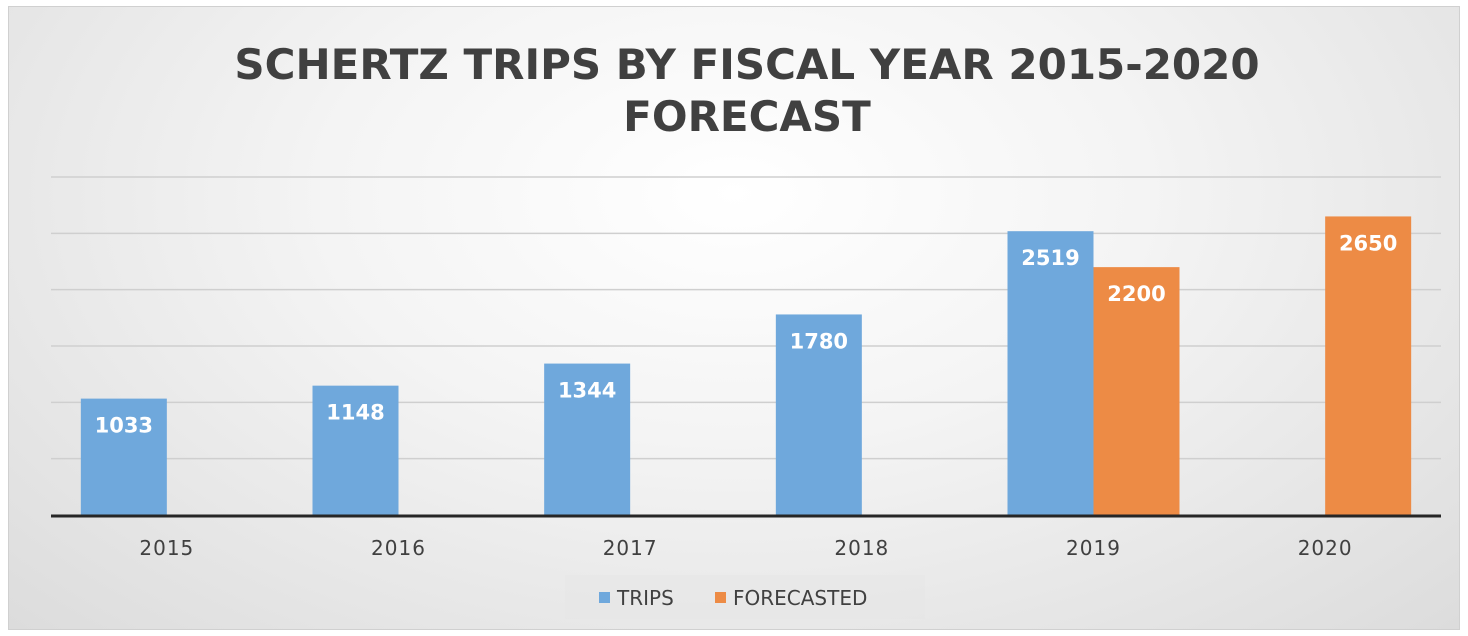 This screenshot has width=1468, height=636. I want to click on bar-forecasted-2020, so click(1368, 365).